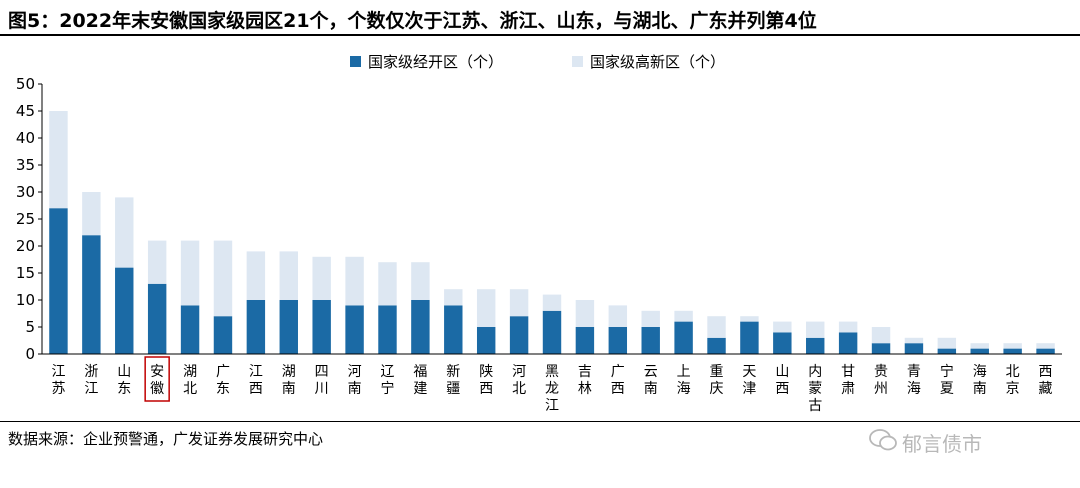 The height and width of the screenshot is (488, 1080). What do you see at coordinates (519, 380) in the screenshot?
I see `x-tick-label-text: 河北` at bounding box center [519, 380].